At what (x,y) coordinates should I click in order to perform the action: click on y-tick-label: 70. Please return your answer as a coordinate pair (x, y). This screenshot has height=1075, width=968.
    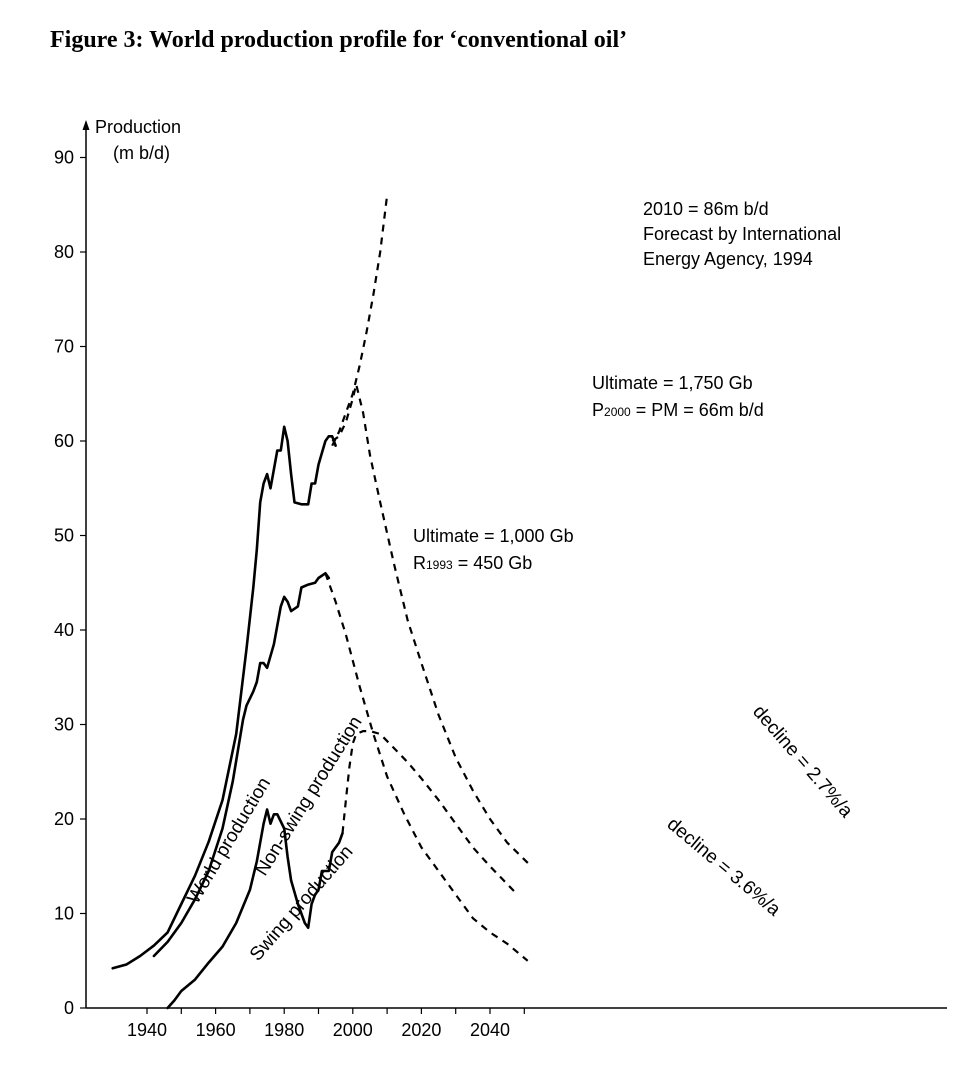
    Looking at the image, I should click on (64, 347).